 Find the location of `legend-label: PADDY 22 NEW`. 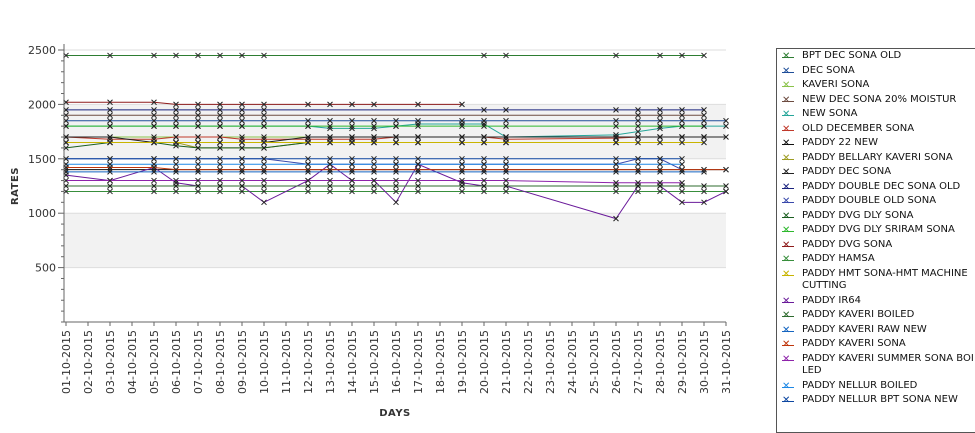

legend-label: PADDY 22 NEW is located at coordinates (840, 142).